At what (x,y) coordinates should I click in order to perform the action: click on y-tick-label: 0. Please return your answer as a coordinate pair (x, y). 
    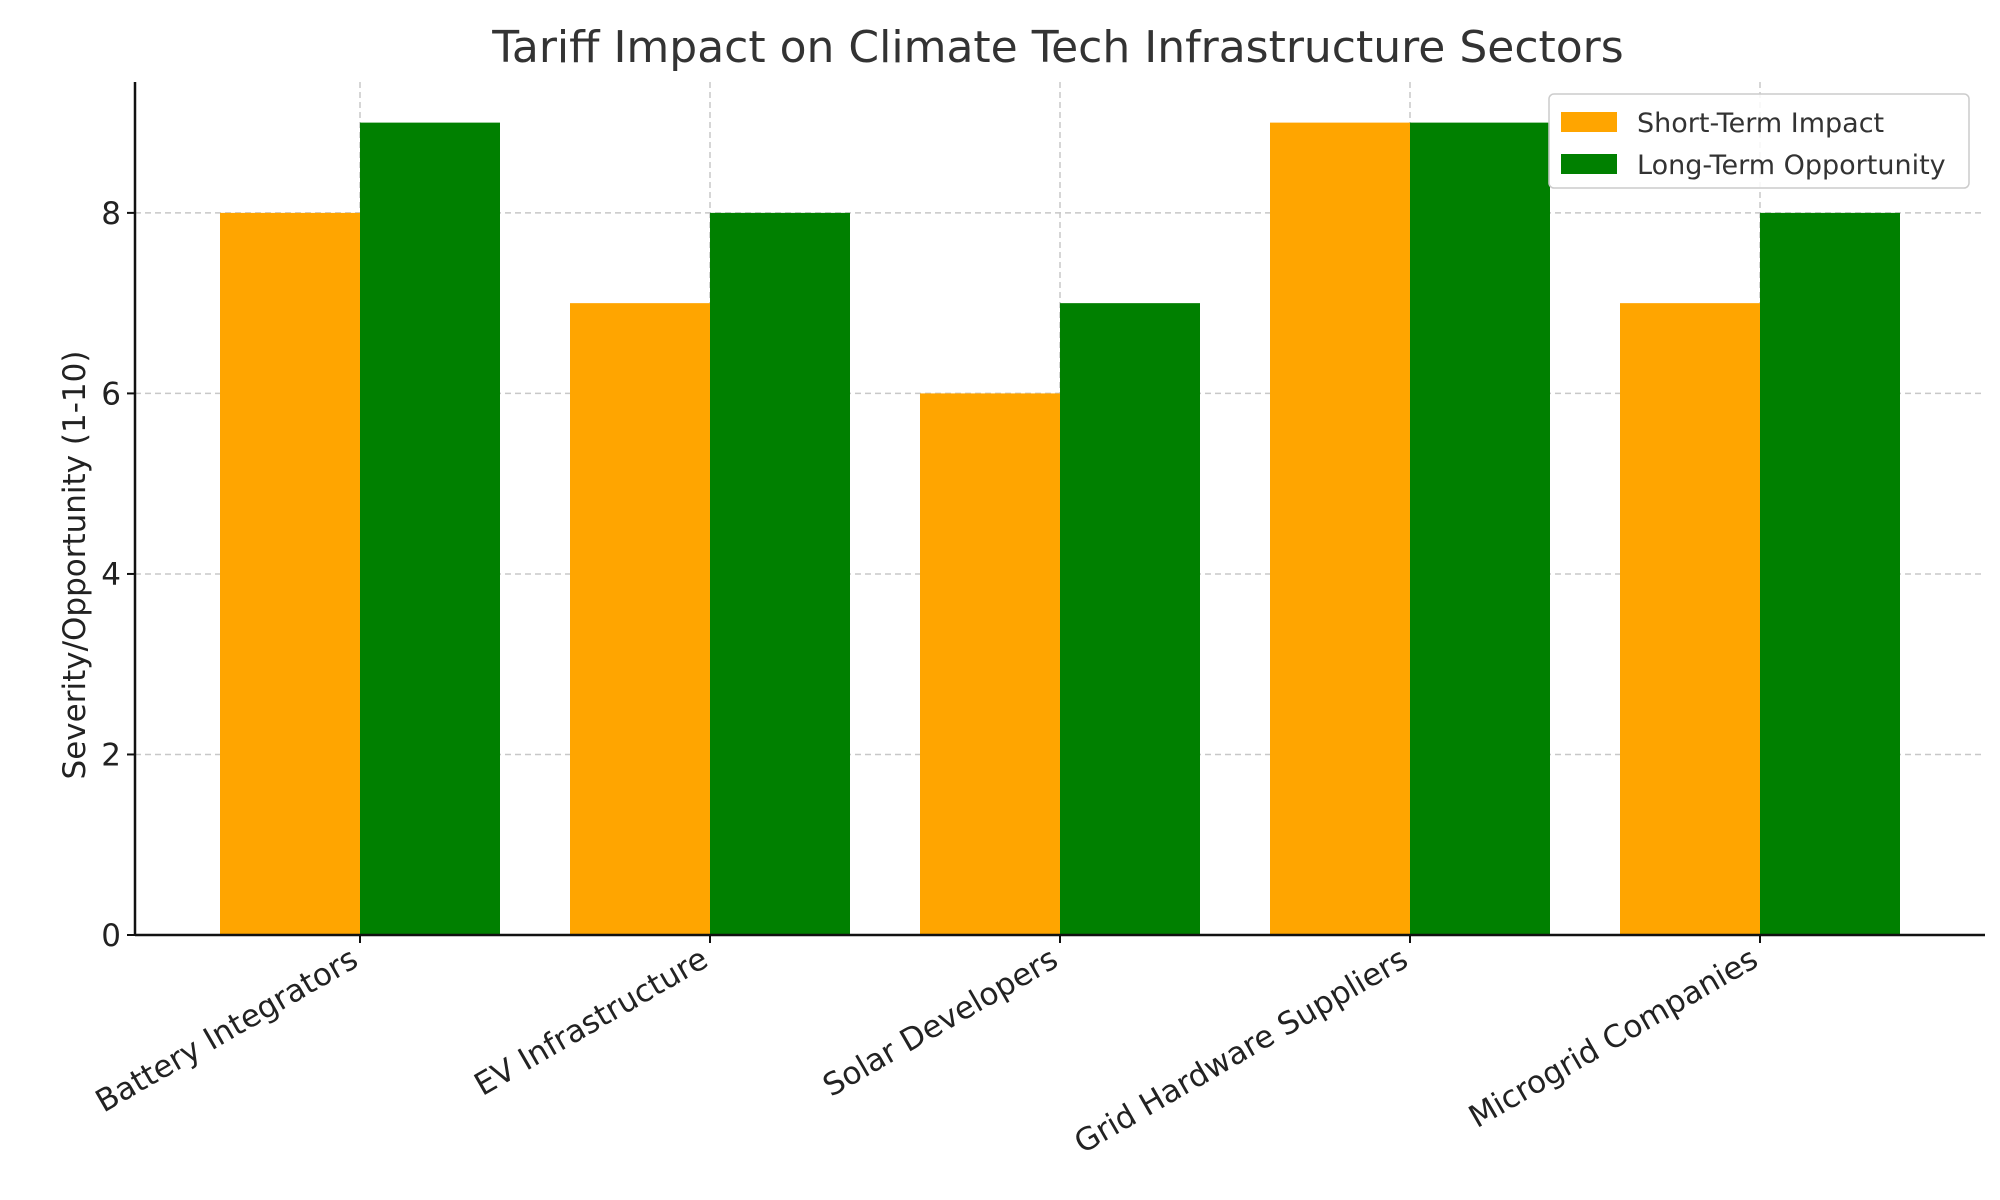
    Looking at the image, I should click on (111, 936).